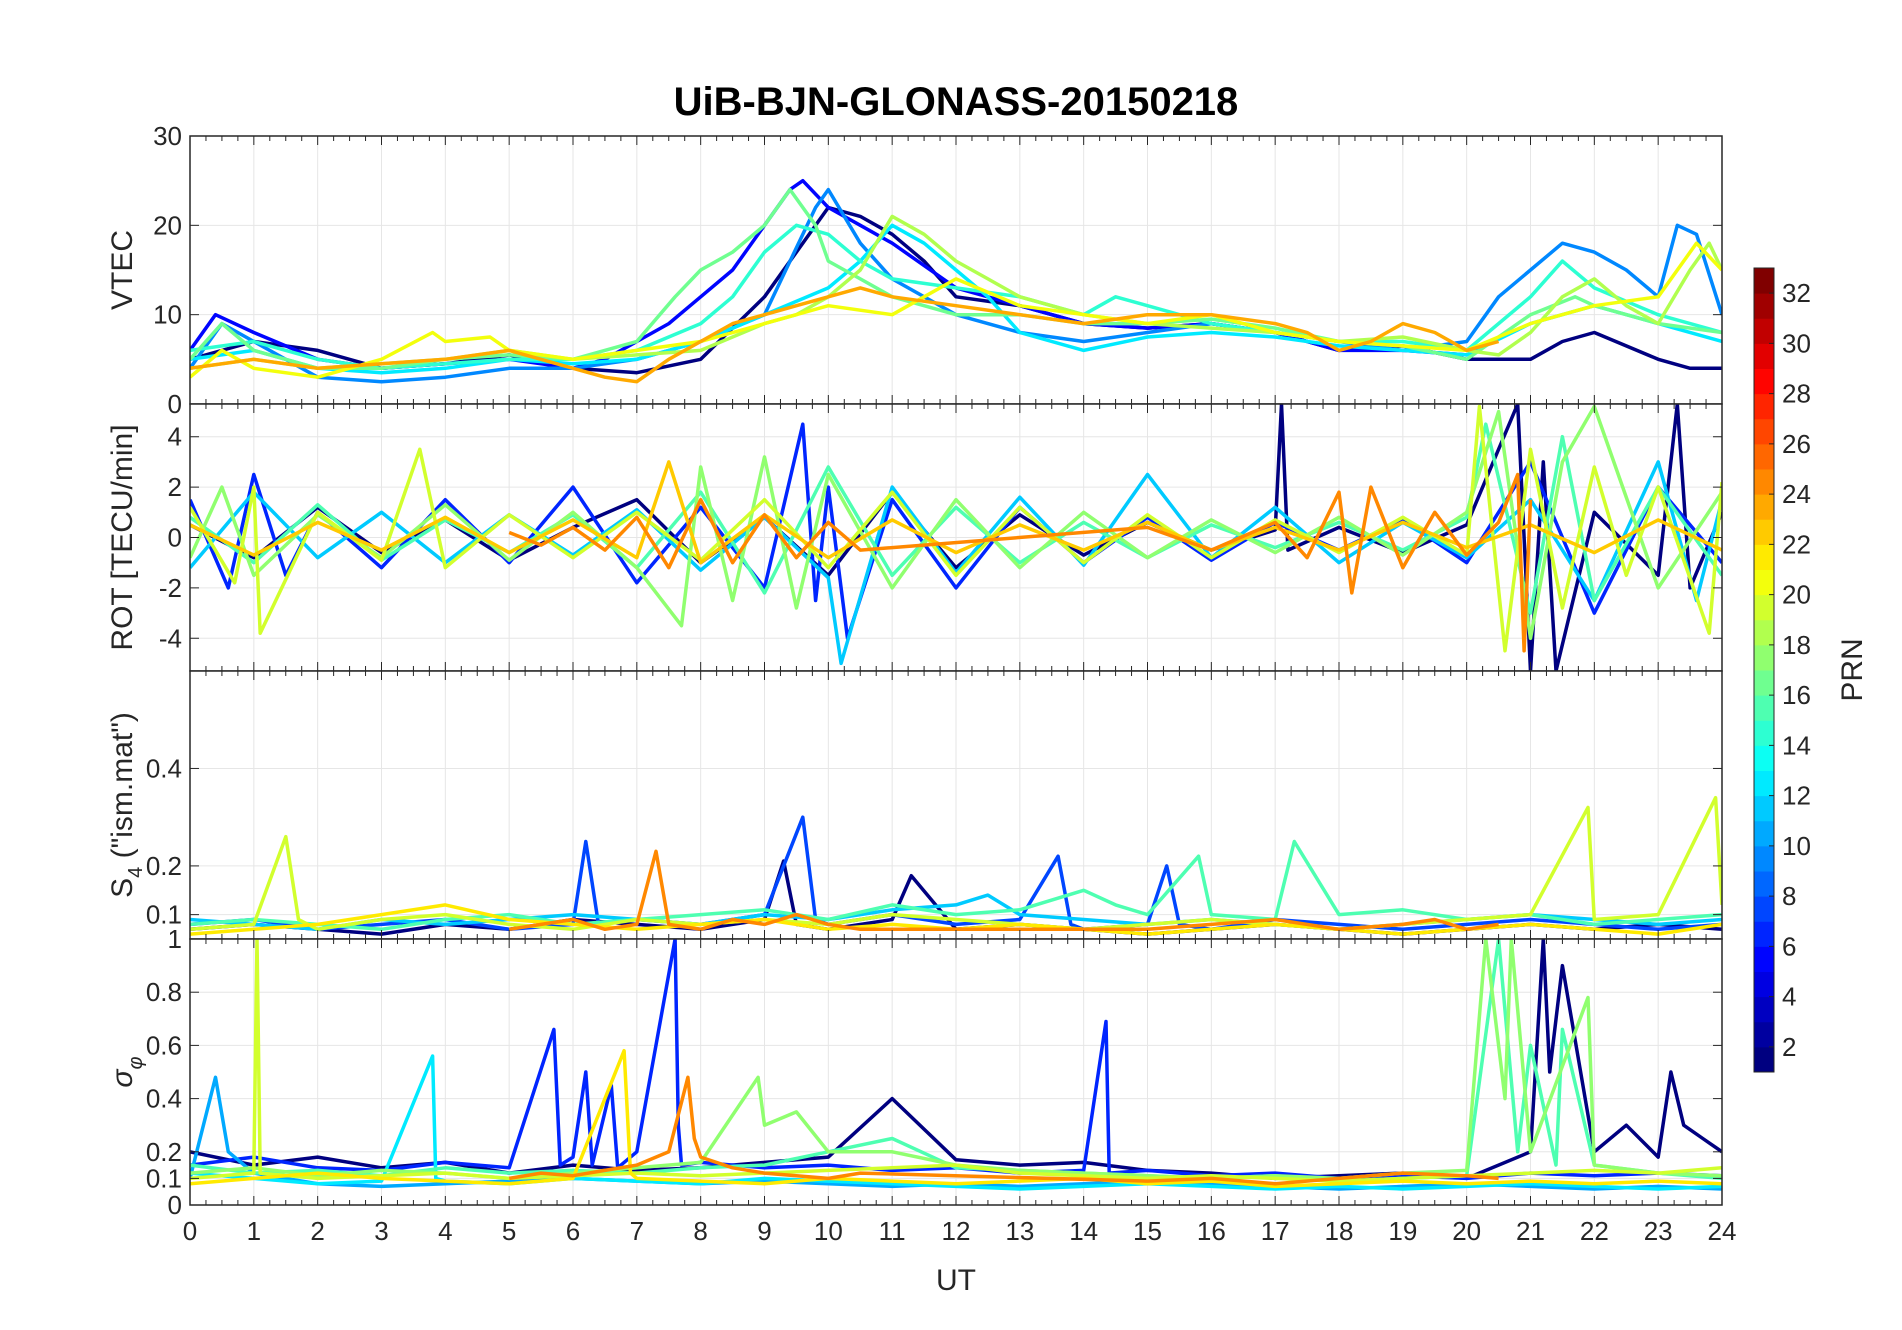 This screenshot has height=1330, width=1902. I want to click on rot-ytick-label: 4, so click(175, 437).